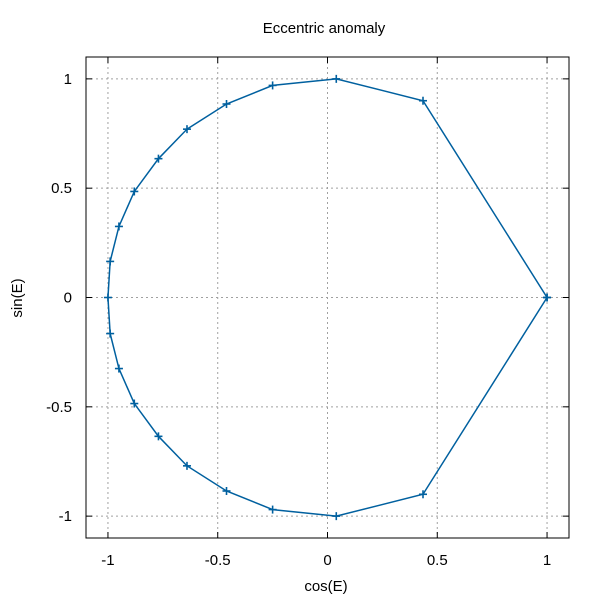 This screenshot has width=600, height=600. I want to click on y-tick-label: -1, so click(65, 516).